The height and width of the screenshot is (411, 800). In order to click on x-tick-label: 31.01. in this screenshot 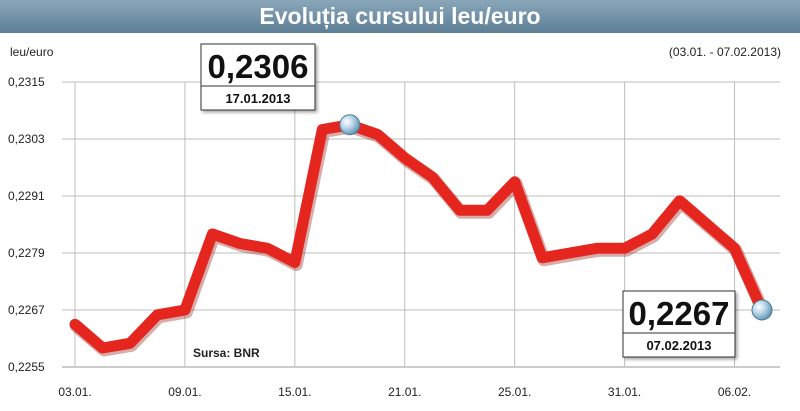, I will do `click(624, 392)`.